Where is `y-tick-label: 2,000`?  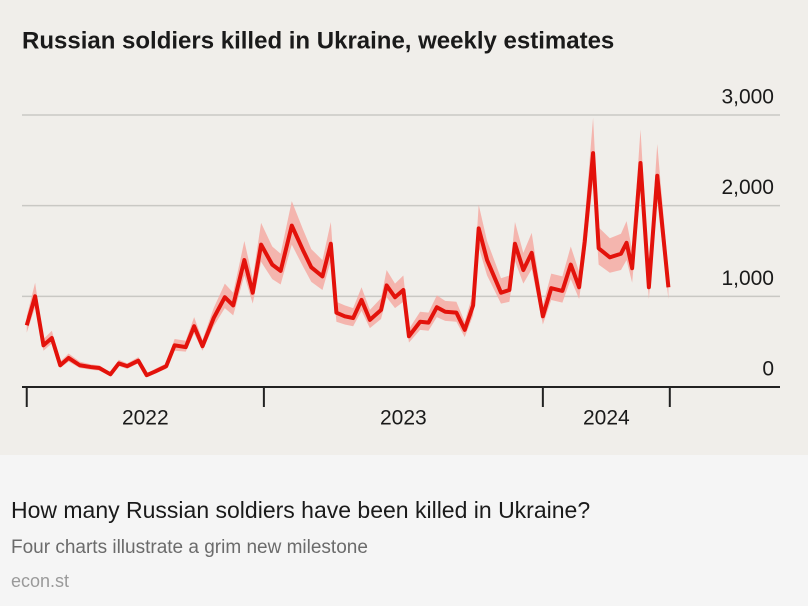
y-tick-label: 2,000 is located at coordinates (747, 187).